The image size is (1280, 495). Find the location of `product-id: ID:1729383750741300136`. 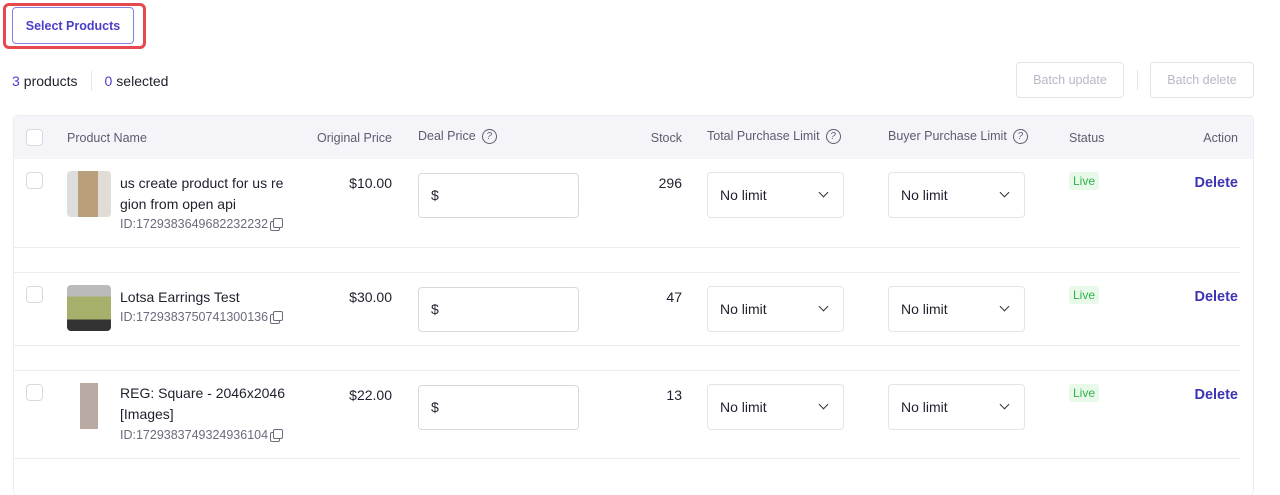

product-id: ID:1729383750741300136 is located at coordinates (194, 317).